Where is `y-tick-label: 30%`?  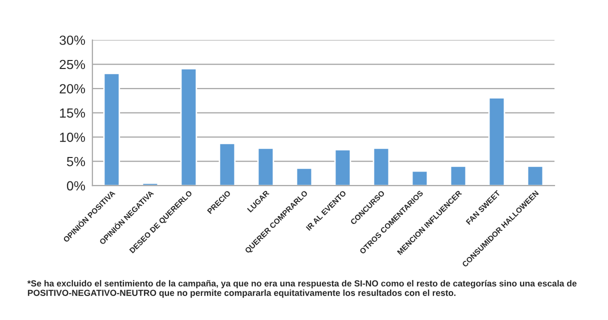
y-tick-label: 30% is located at coordinates (73, 40).